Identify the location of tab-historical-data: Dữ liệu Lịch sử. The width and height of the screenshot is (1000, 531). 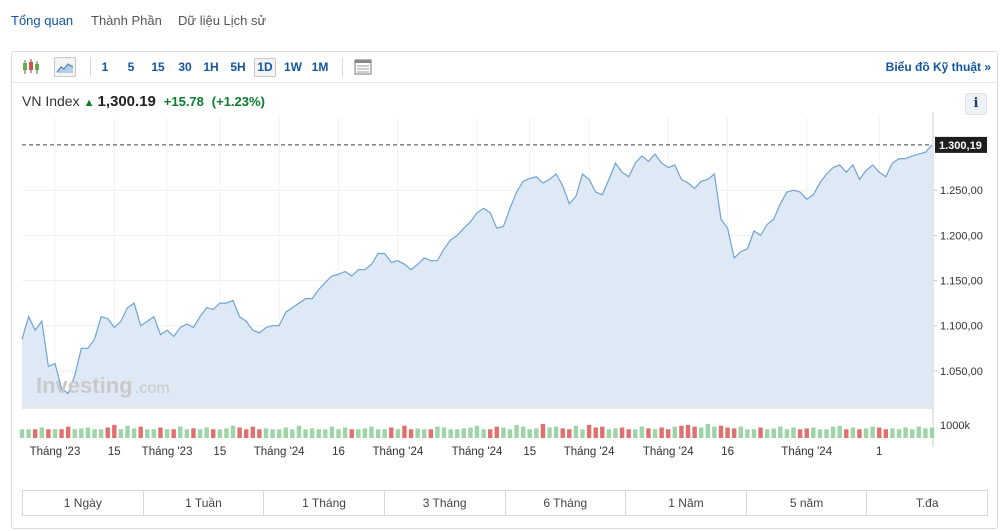
(222, 20).